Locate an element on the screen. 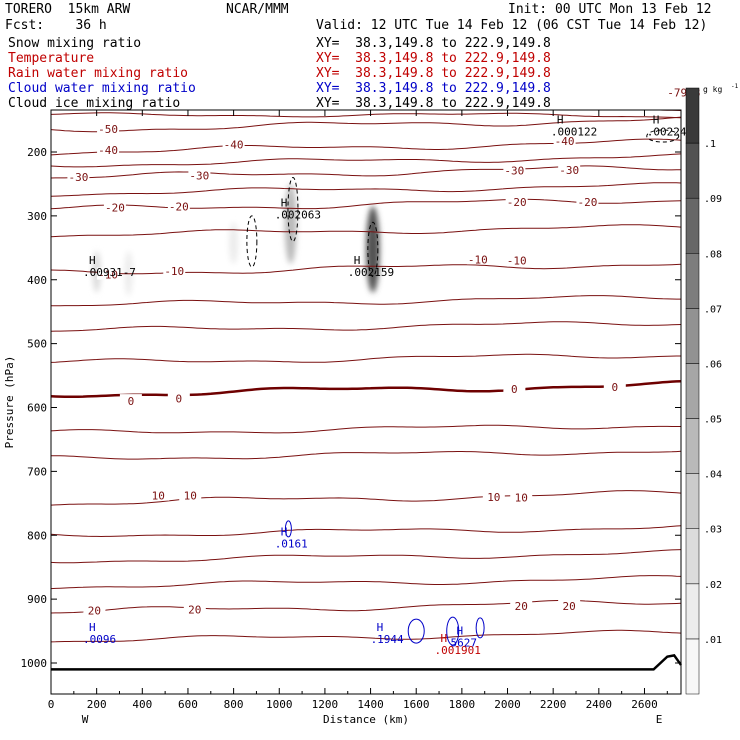 Image resolution: width=740 pixels, height=740 pixels. max-marker-4: H is located at coordinates (357, 260).